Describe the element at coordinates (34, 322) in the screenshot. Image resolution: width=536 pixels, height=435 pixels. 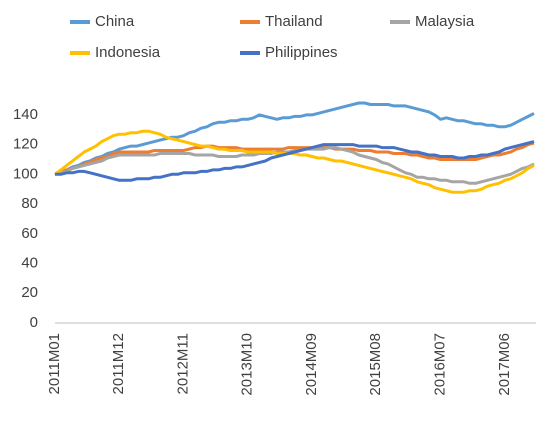
I see `y-tick-label: 0` at that location.